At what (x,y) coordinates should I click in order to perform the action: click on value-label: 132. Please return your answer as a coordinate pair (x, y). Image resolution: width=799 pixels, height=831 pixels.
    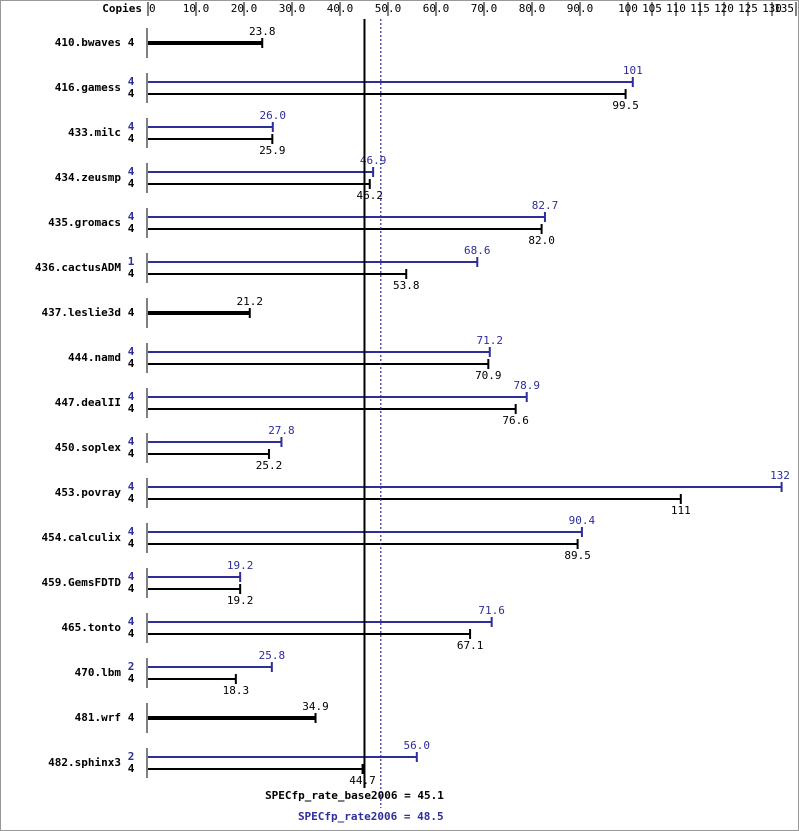
    Looking at the image, I should click on (780, 475).